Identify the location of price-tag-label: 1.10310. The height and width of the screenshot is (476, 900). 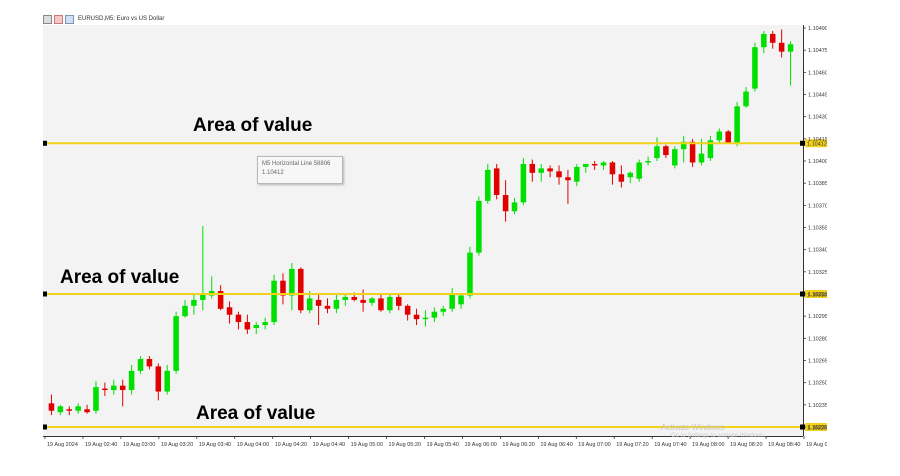
(817, 295).